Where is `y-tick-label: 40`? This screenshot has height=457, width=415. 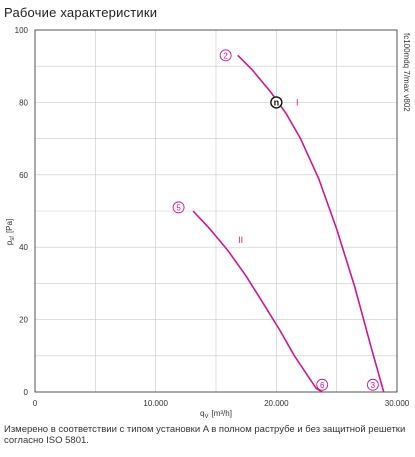
y-tick-label: 40 is located at coordinates (23, 247).